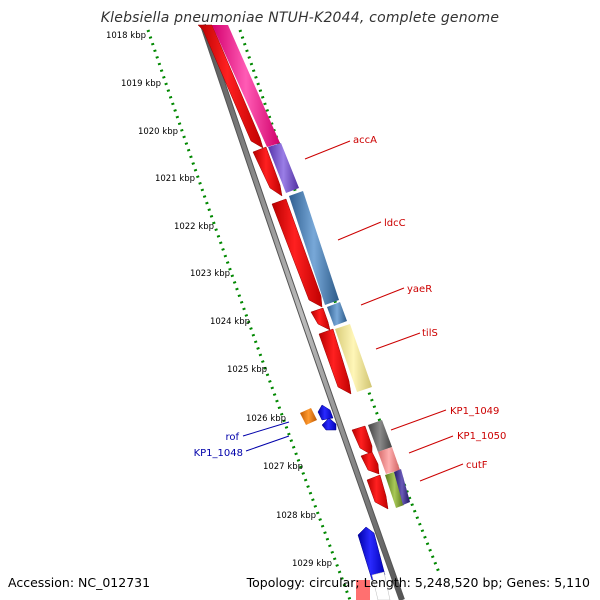  What do you see at coordinates (141, 84) in the screenshot?
I see `ruler-tick-label: 1019 kbp` at bounding box center [141, 84].